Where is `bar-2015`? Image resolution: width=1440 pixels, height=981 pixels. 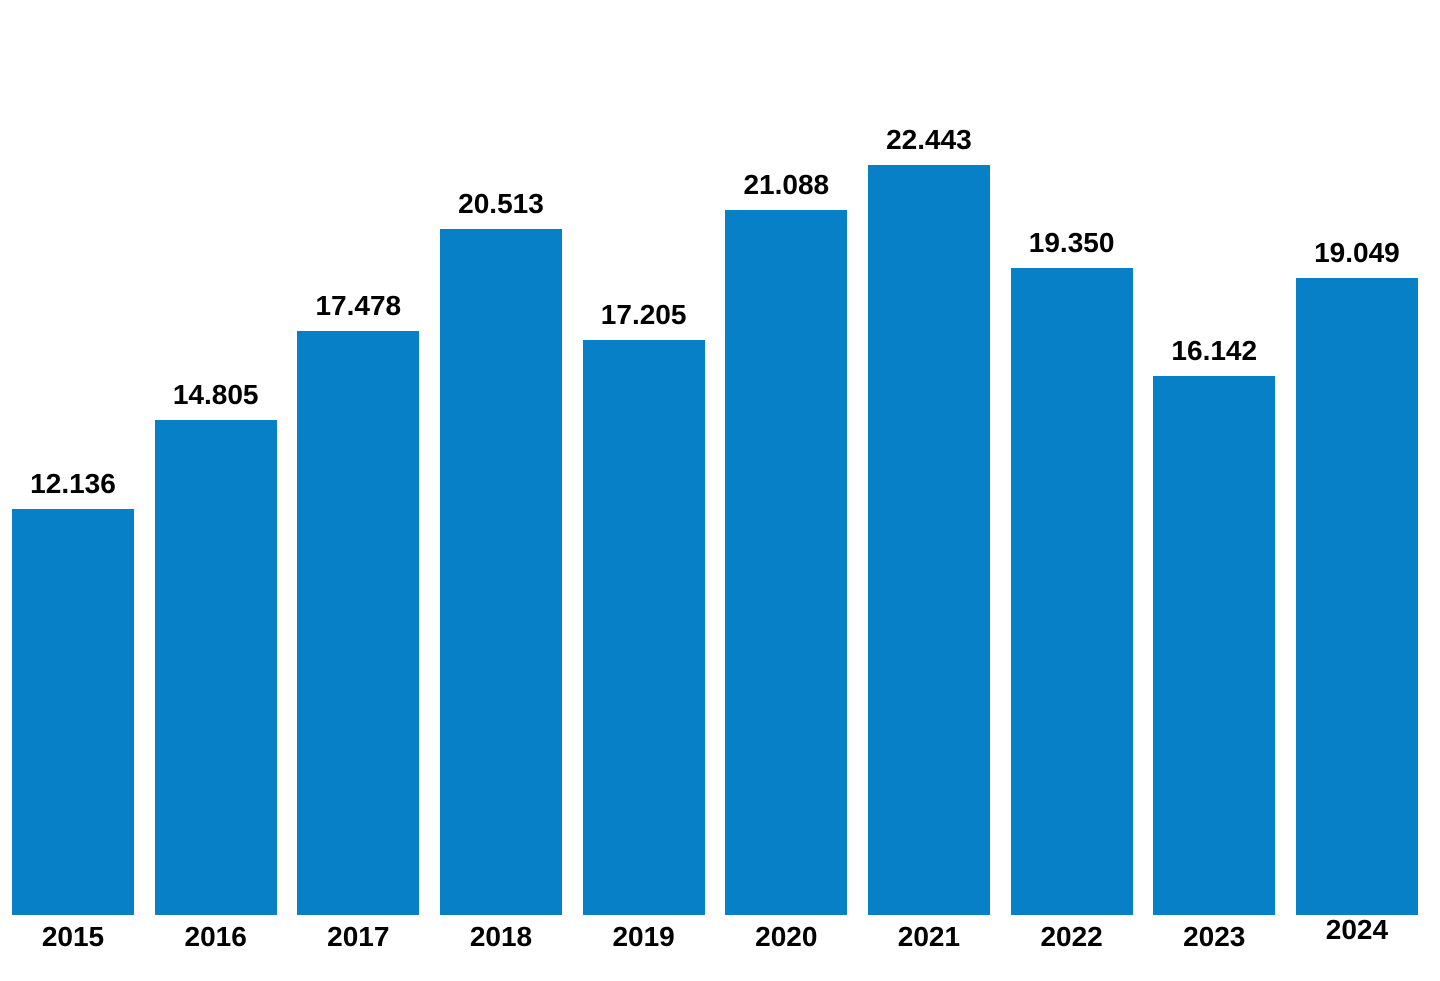 bar-2015 is located at coordinates (73, 712).